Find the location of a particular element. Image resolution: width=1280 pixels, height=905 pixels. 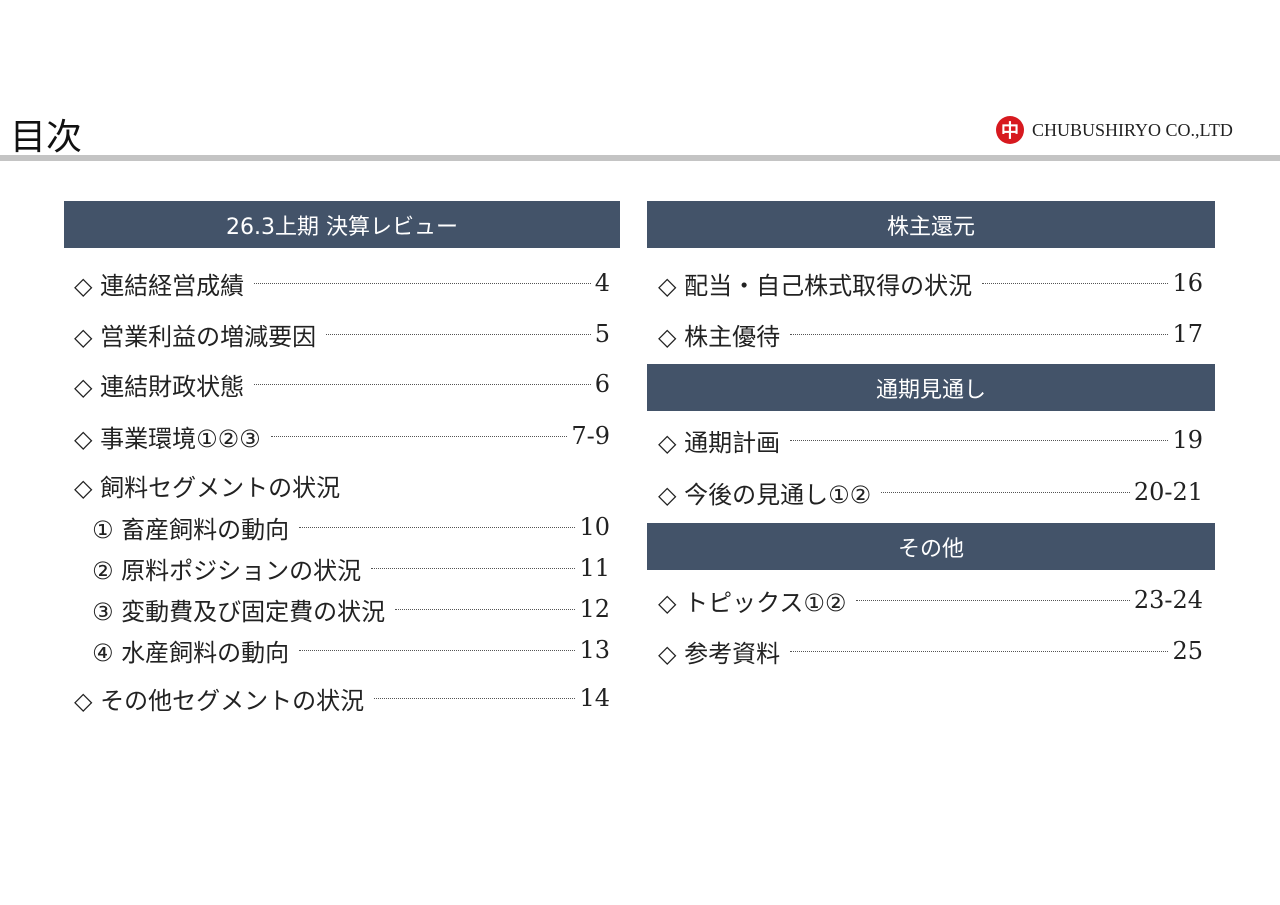

toc-item-label: ② 原料ポジションの状況 is located at coordinates (227, 570).